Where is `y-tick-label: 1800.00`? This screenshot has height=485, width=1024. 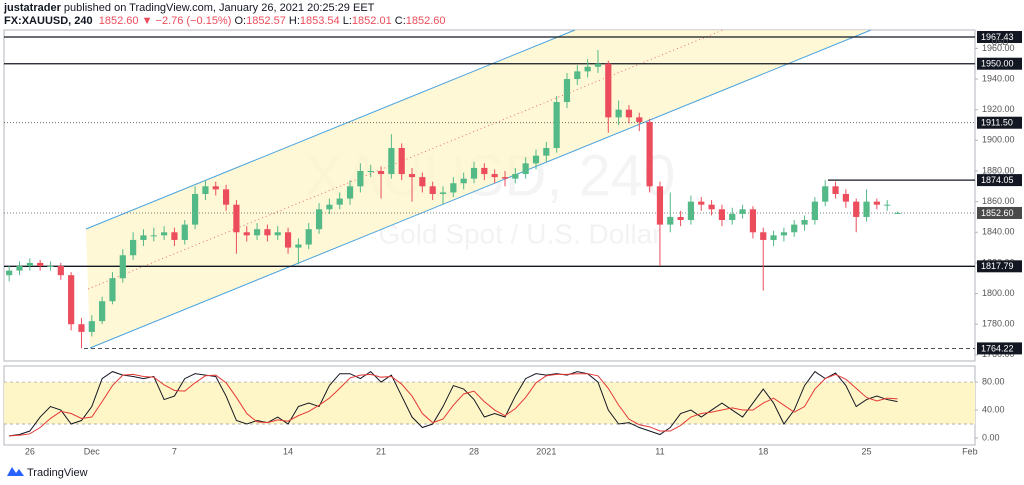
y-tick-label: 1800.00 is located at coordinates (998, 293).